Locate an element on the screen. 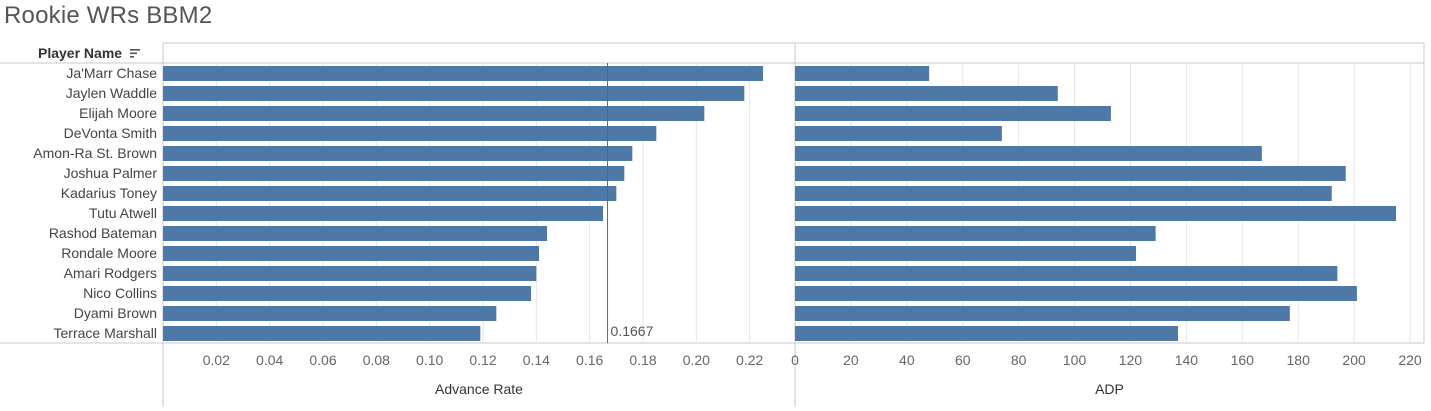  player-name-header: Player Name is located at coordinates (80, 53).